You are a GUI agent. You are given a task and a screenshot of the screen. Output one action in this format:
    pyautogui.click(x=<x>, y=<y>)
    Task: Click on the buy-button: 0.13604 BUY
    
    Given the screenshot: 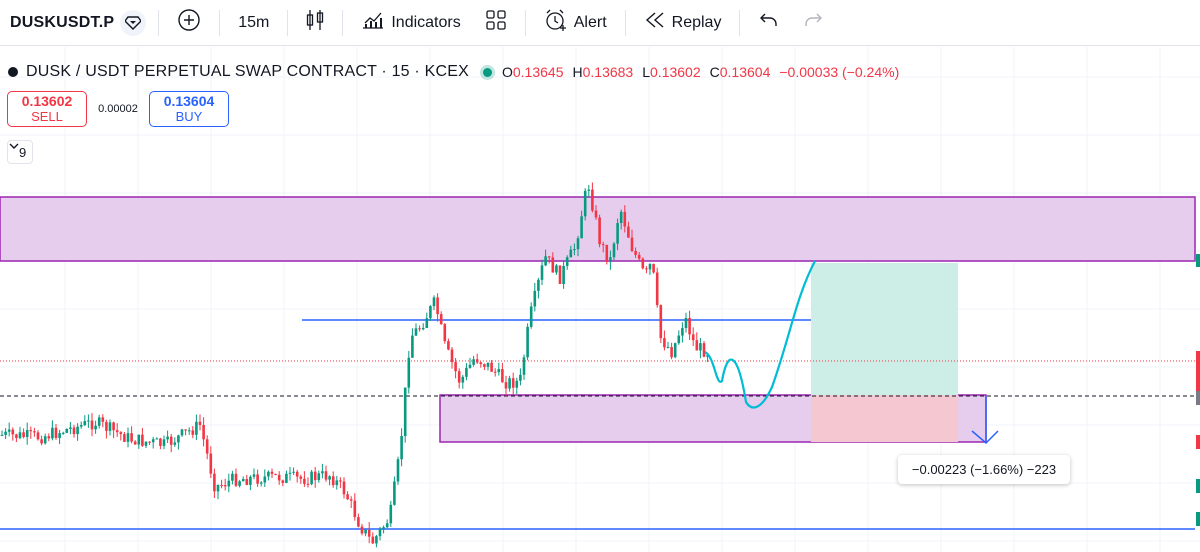 What is the action you would take?
    pyautogui.click(x=189, y=109)
    